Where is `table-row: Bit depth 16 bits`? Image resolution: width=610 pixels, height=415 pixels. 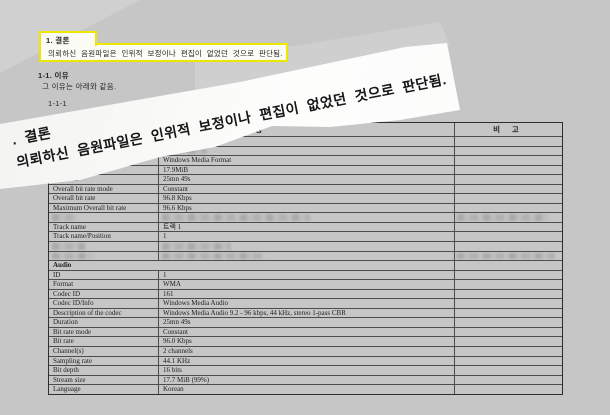 table-row: Bit depth 16 bits is located at coordinates (305, 370).